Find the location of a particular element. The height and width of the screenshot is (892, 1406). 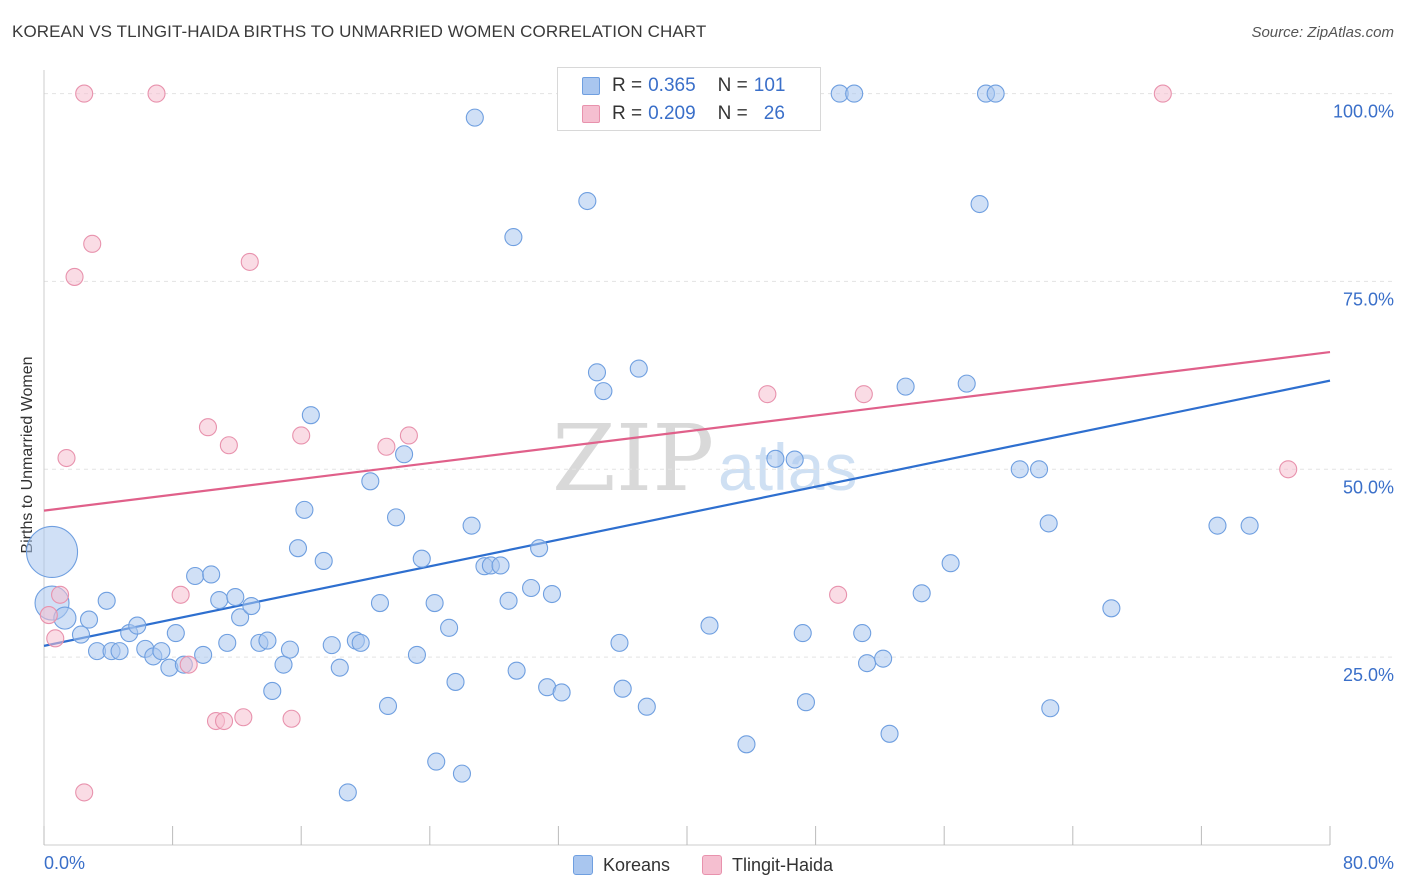

watermark-zip: ZIP is located at coordinates (633, 458).